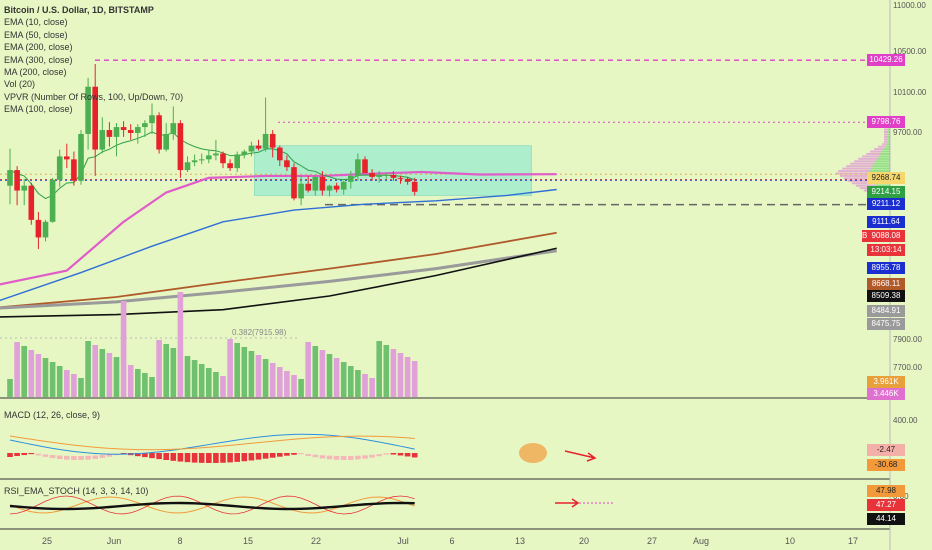  I want to click on price-scale-label: 11000.00, so click(909, 5).